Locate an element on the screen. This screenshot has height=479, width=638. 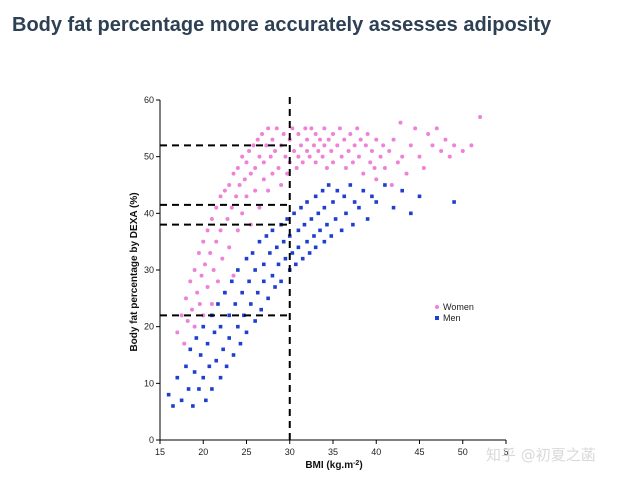
x-tick-label: 50 is located at coordinates (463, 452).